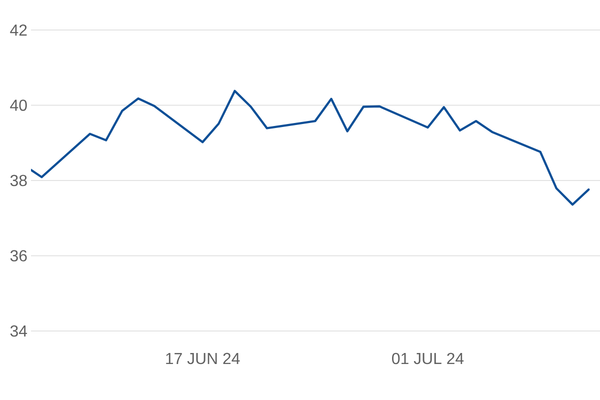 Image resolution: width=600 pixels, height=400 pixels. I want to click on y-tick-label: 40, so click(18, 105).